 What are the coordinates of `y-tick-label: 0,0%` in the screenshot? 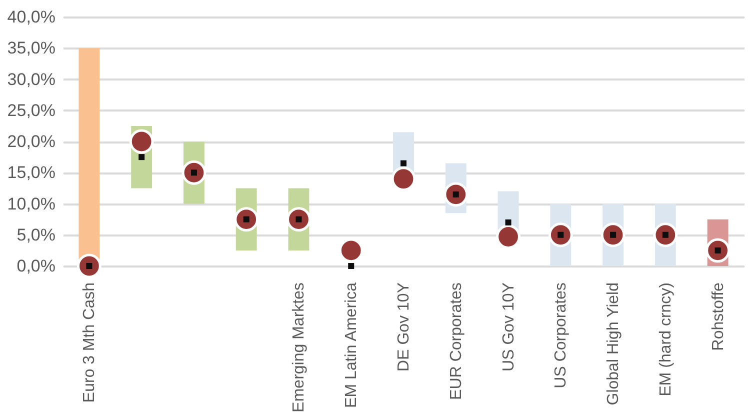 It's located at (36, 266).